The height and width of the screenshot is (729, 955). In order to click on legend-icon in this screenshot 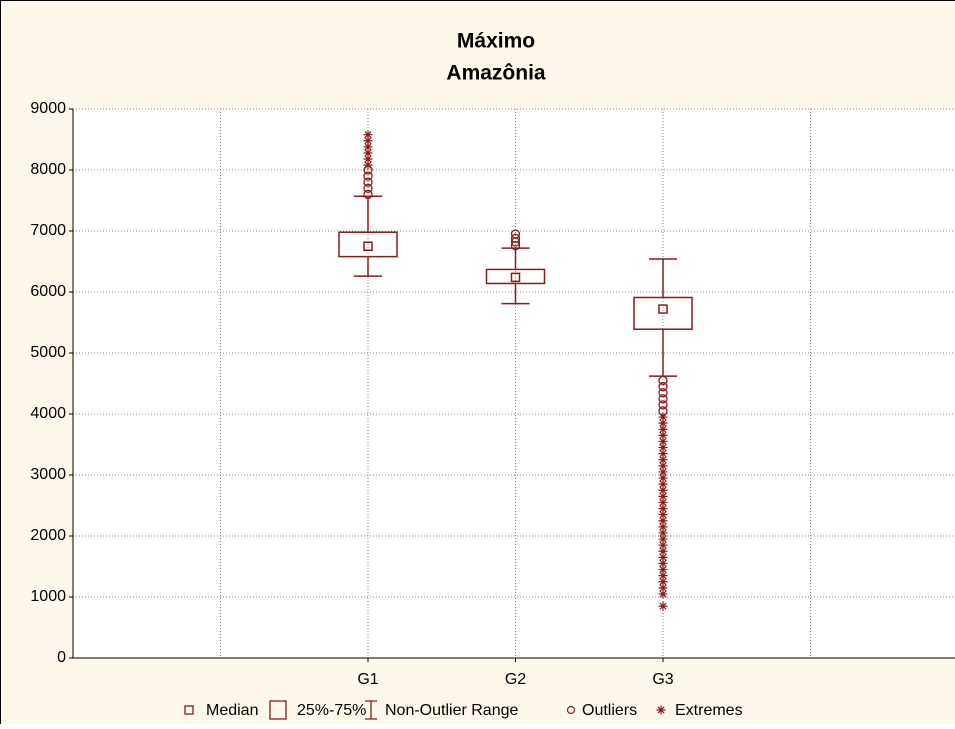, I will do `click(661, 710)`.